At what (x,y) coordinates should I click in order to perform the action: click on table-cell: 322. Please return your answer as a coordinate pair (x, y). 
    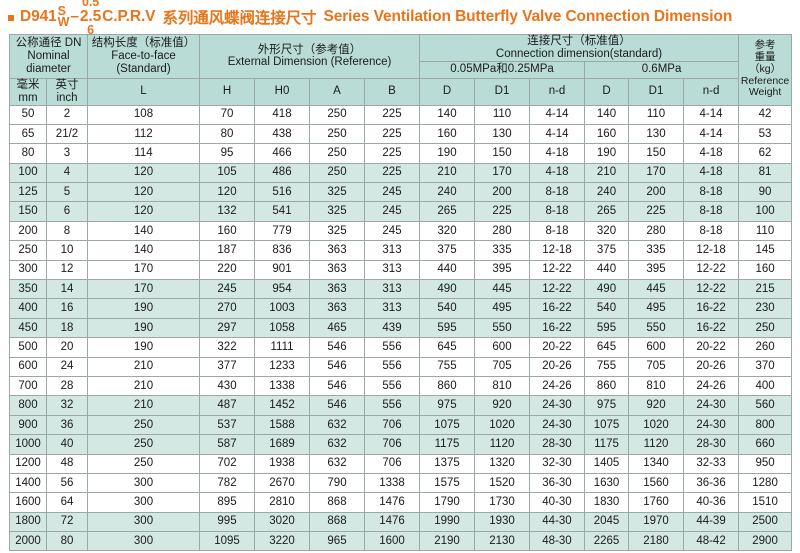
    Looking at the image, I should click on (227, 347).